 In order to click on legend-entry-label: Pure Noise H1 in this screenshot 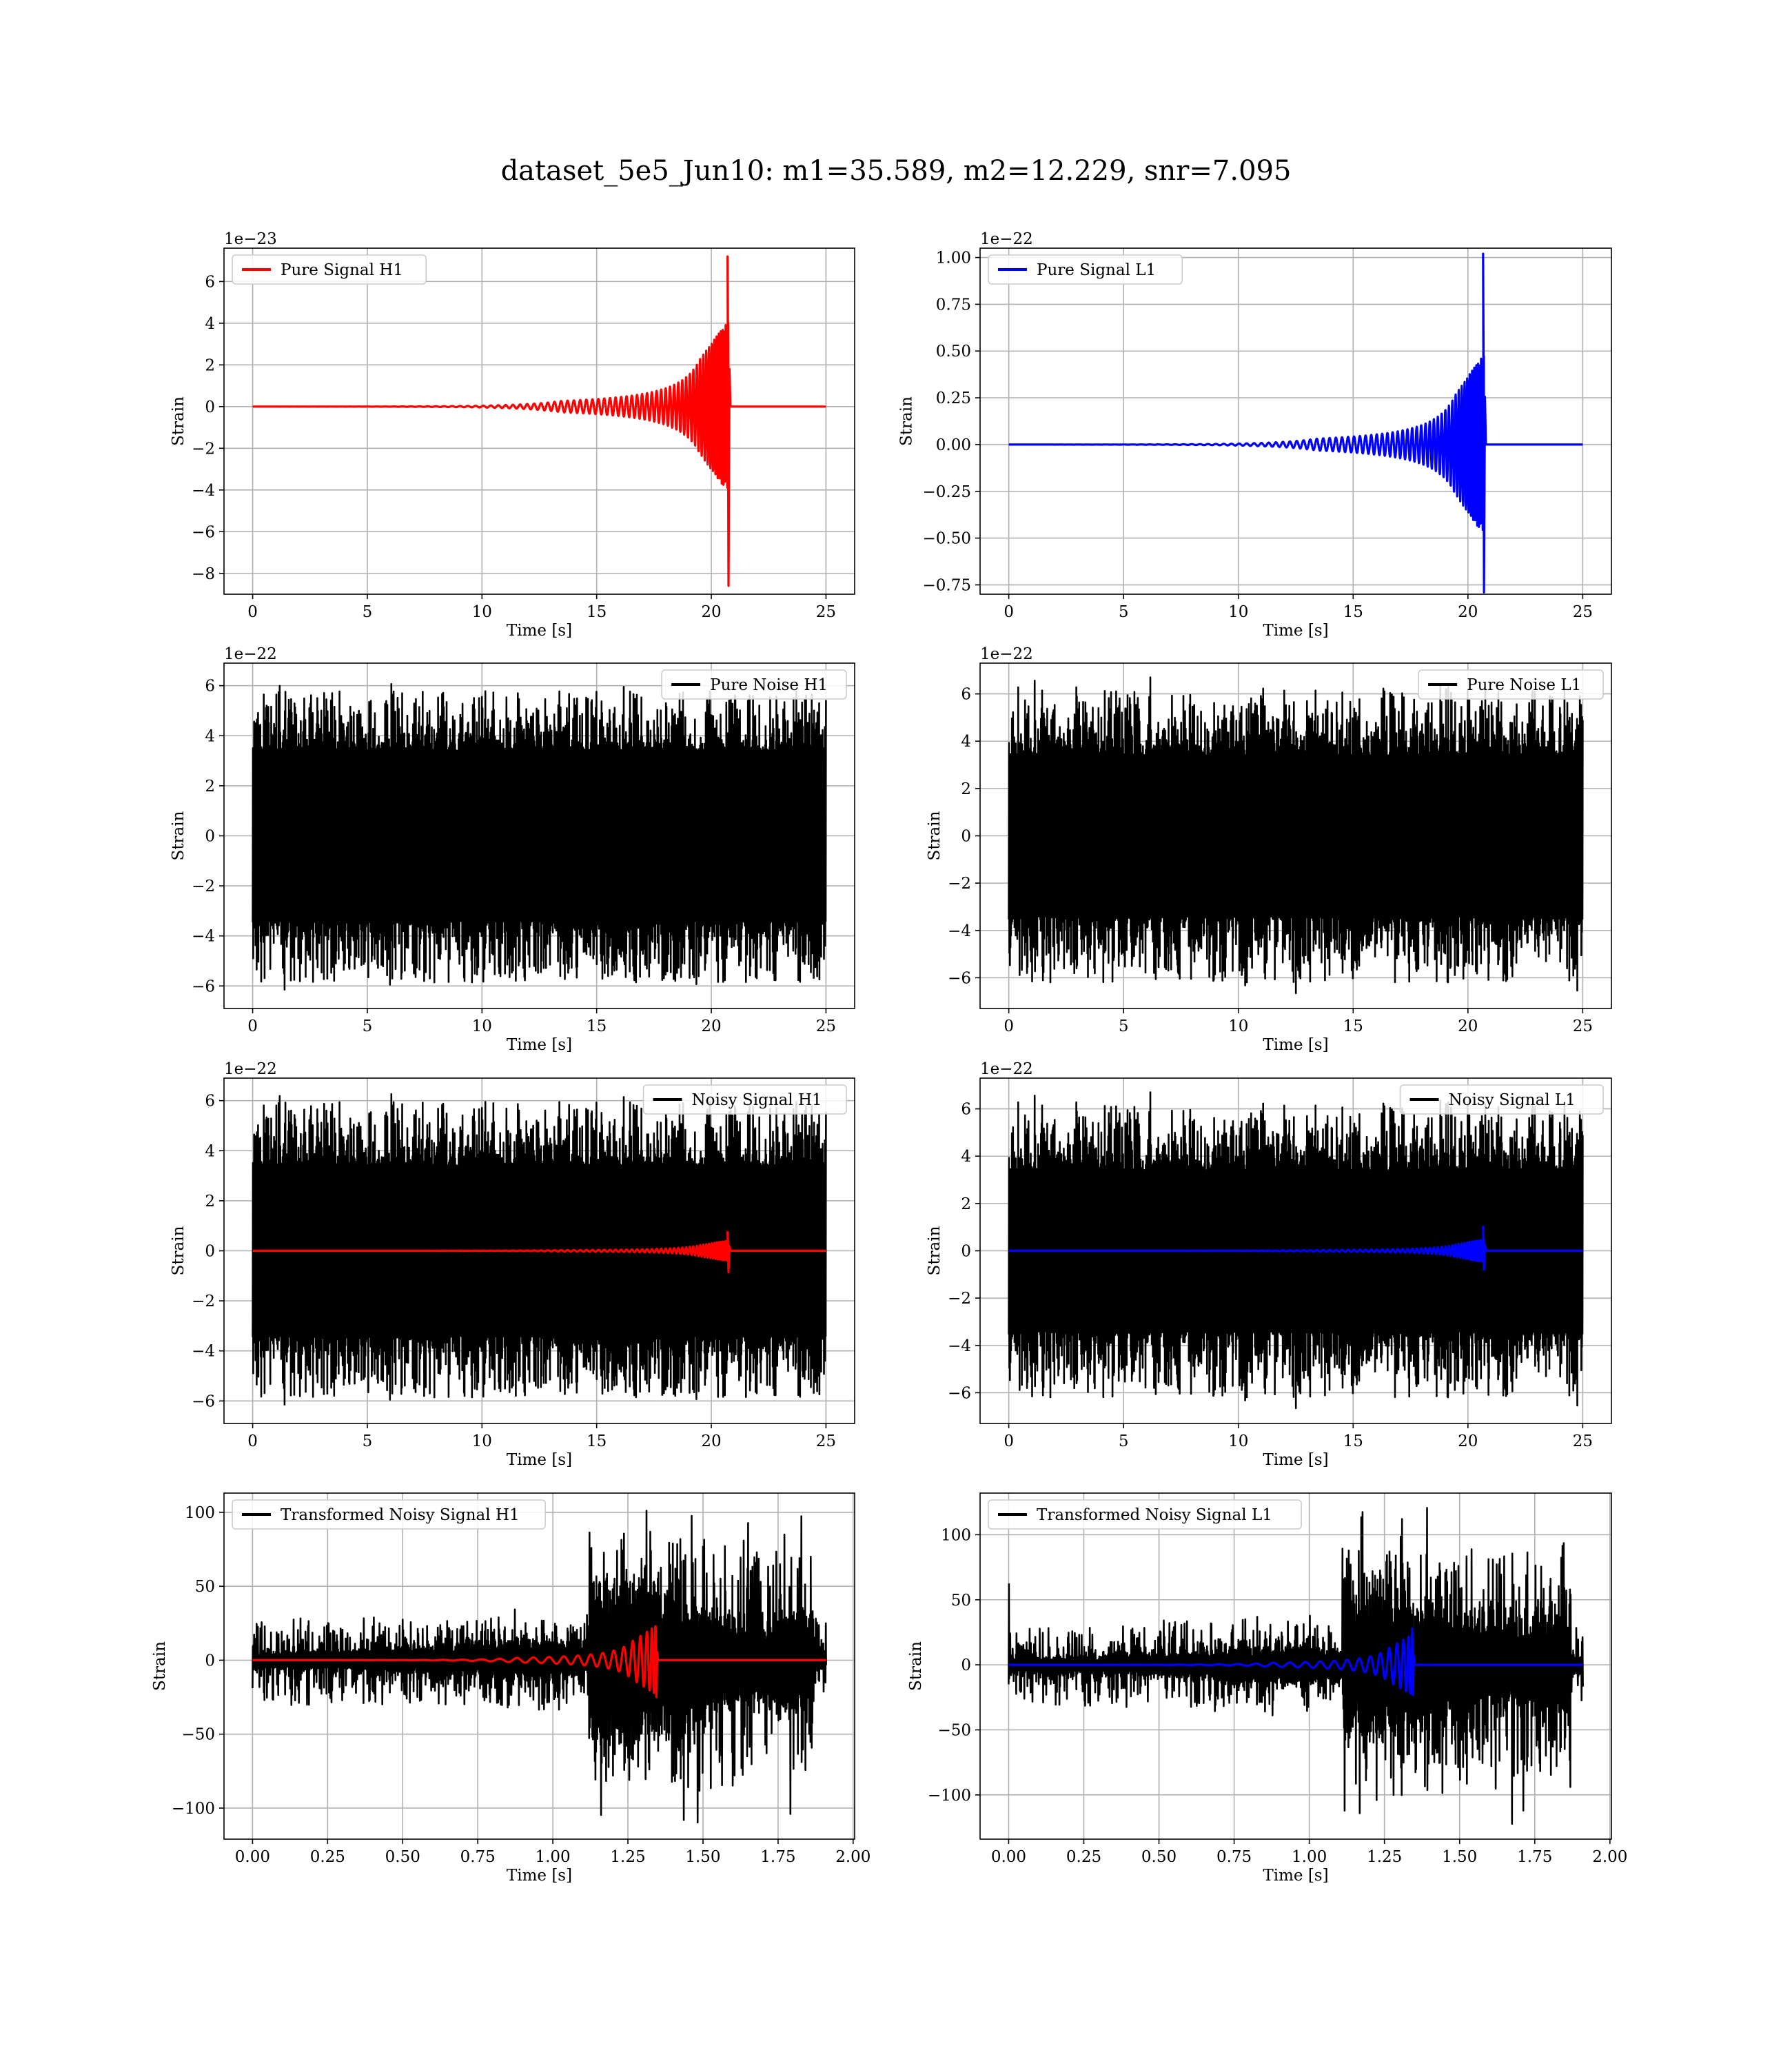, I will do `click(769, 685)`.